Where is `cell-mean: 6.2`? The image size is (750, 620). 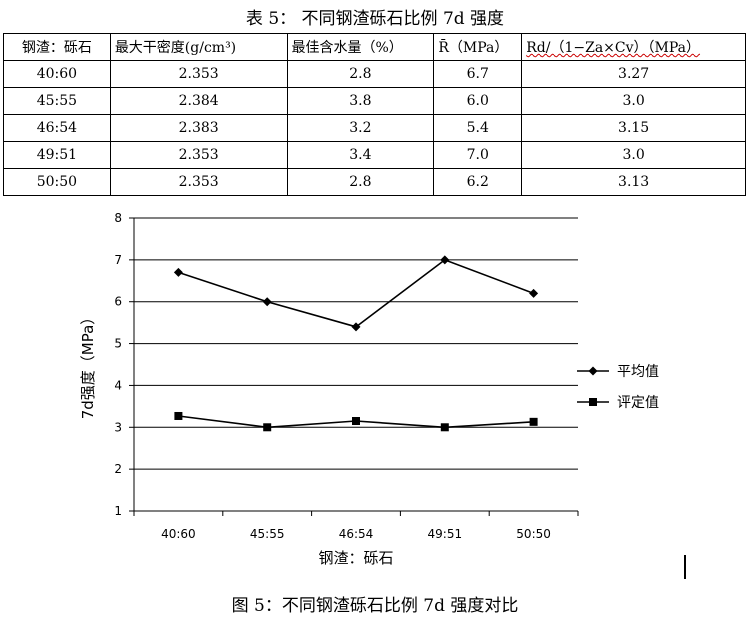 cell-mean: 6.2 is located at coordinates (478, 182).